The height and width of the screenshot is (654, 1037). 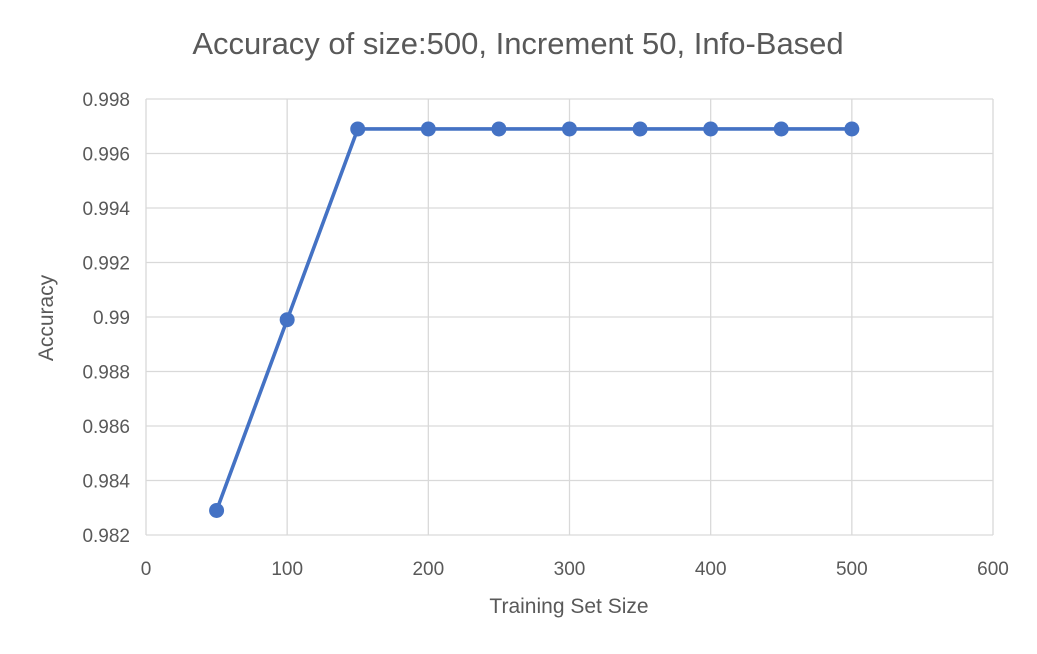 I want to click on y-tick-label: 0.988, so click(x=106, y=373).